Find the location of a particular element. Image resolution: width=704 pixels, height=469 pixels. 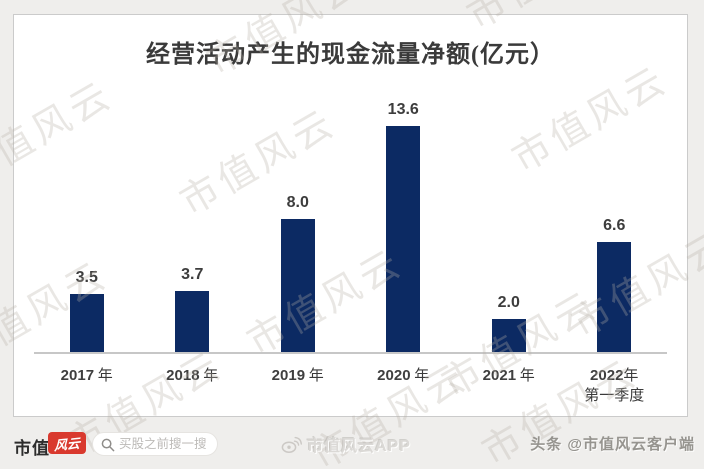

x-axis-label: 2018 年 is located at coordinates (192, 375).